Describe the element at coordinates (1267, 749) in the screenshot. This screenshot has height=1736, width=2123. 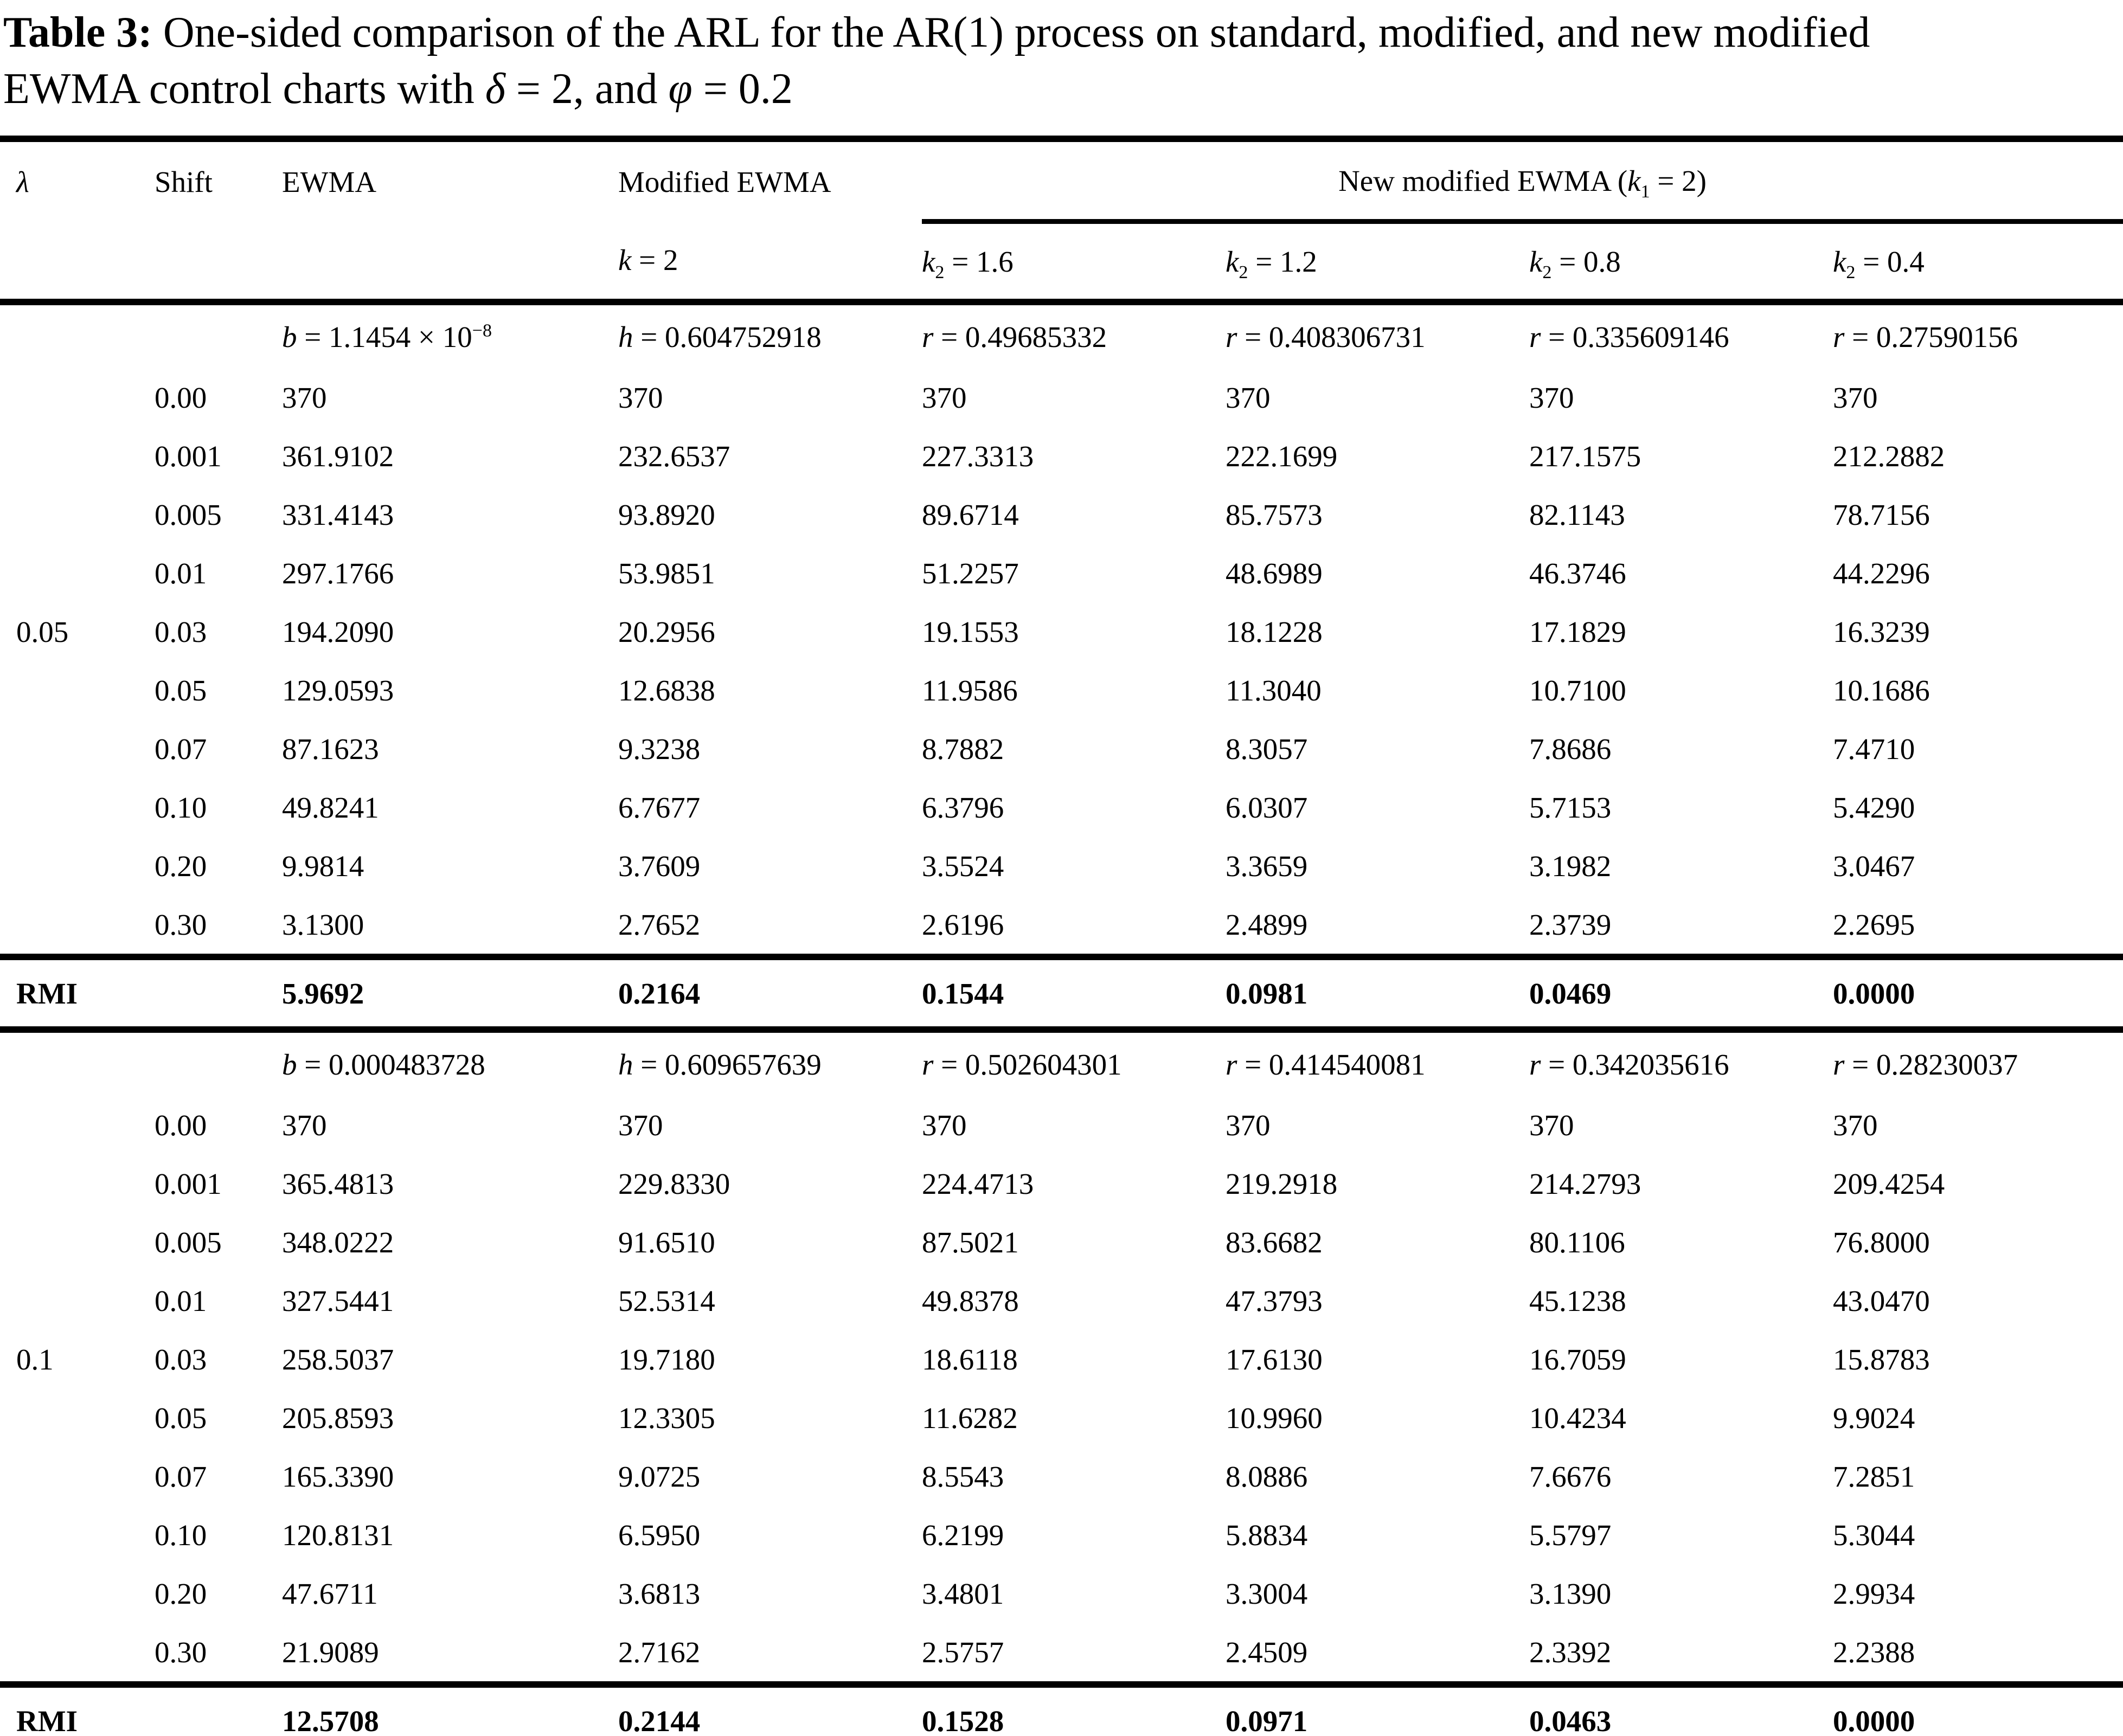
I see `cell-value: 8.3057` at that location.